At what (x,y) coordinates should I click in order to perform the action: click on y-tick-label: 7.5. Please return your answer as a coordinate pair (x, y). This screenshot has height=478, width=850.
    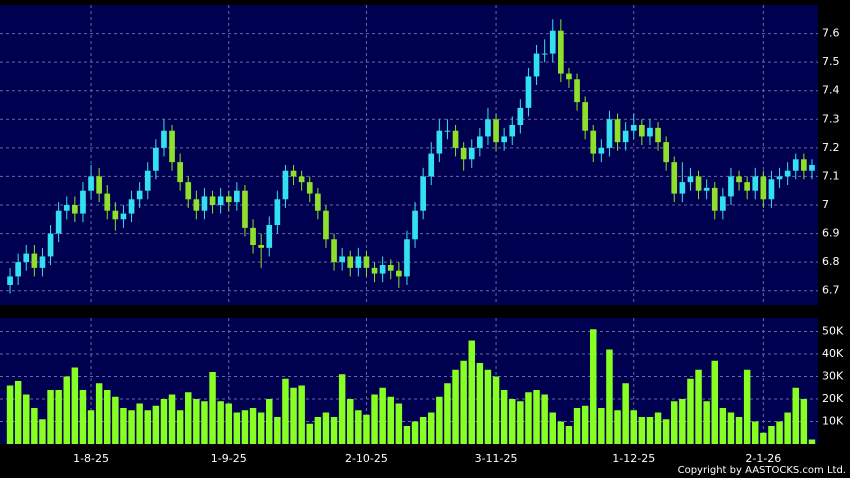
    Looking at the image, I should click on (831, 61).